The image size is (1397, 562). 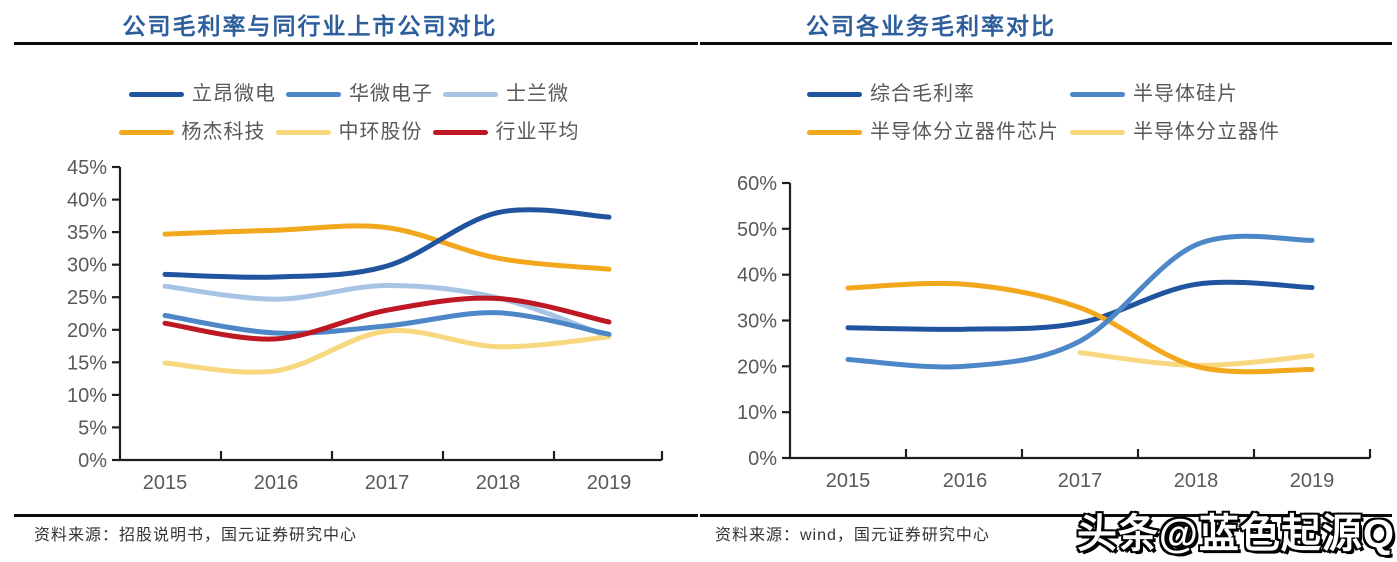 What do you see at coordinates (757, 184) in the screenshot?
I see `svg-text: 60%` at bounding box center [757, 184].